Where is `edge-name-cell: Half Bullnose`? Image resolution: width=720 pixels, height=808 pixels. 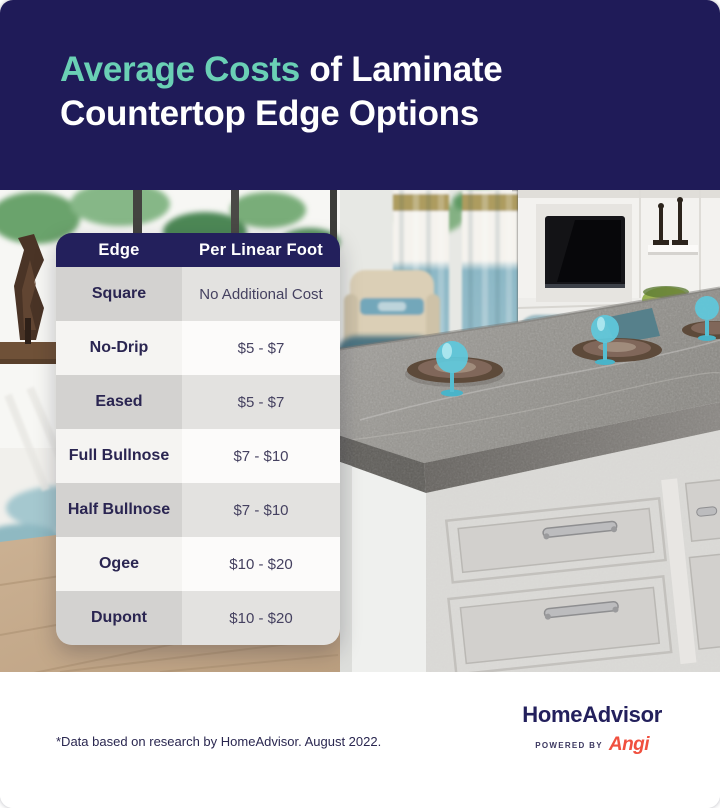 edge-name-cell: Half Bullnose is located at coordinates (119, 510).